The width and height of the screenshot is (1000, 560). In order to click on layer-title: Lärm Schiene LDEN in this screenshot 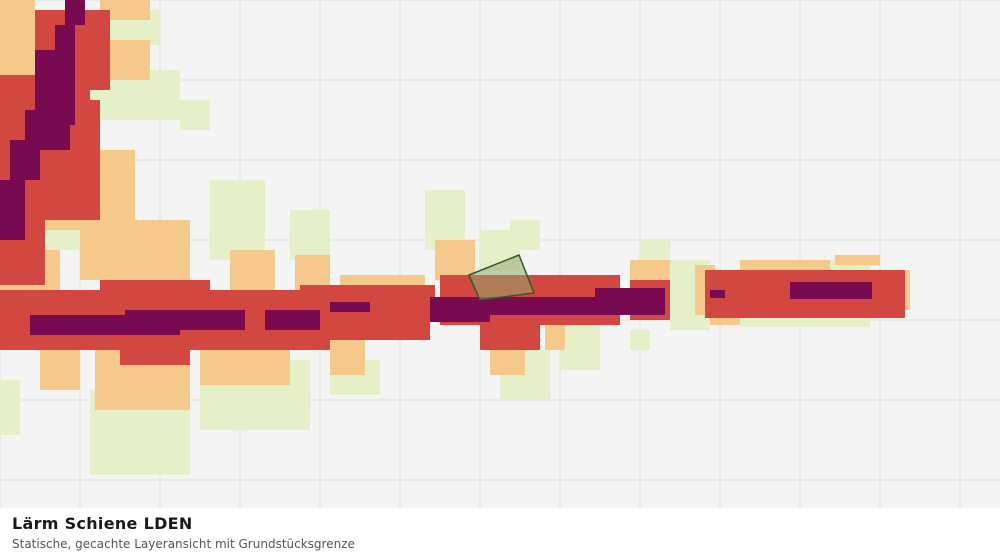, I will do `click(102, 523)`.